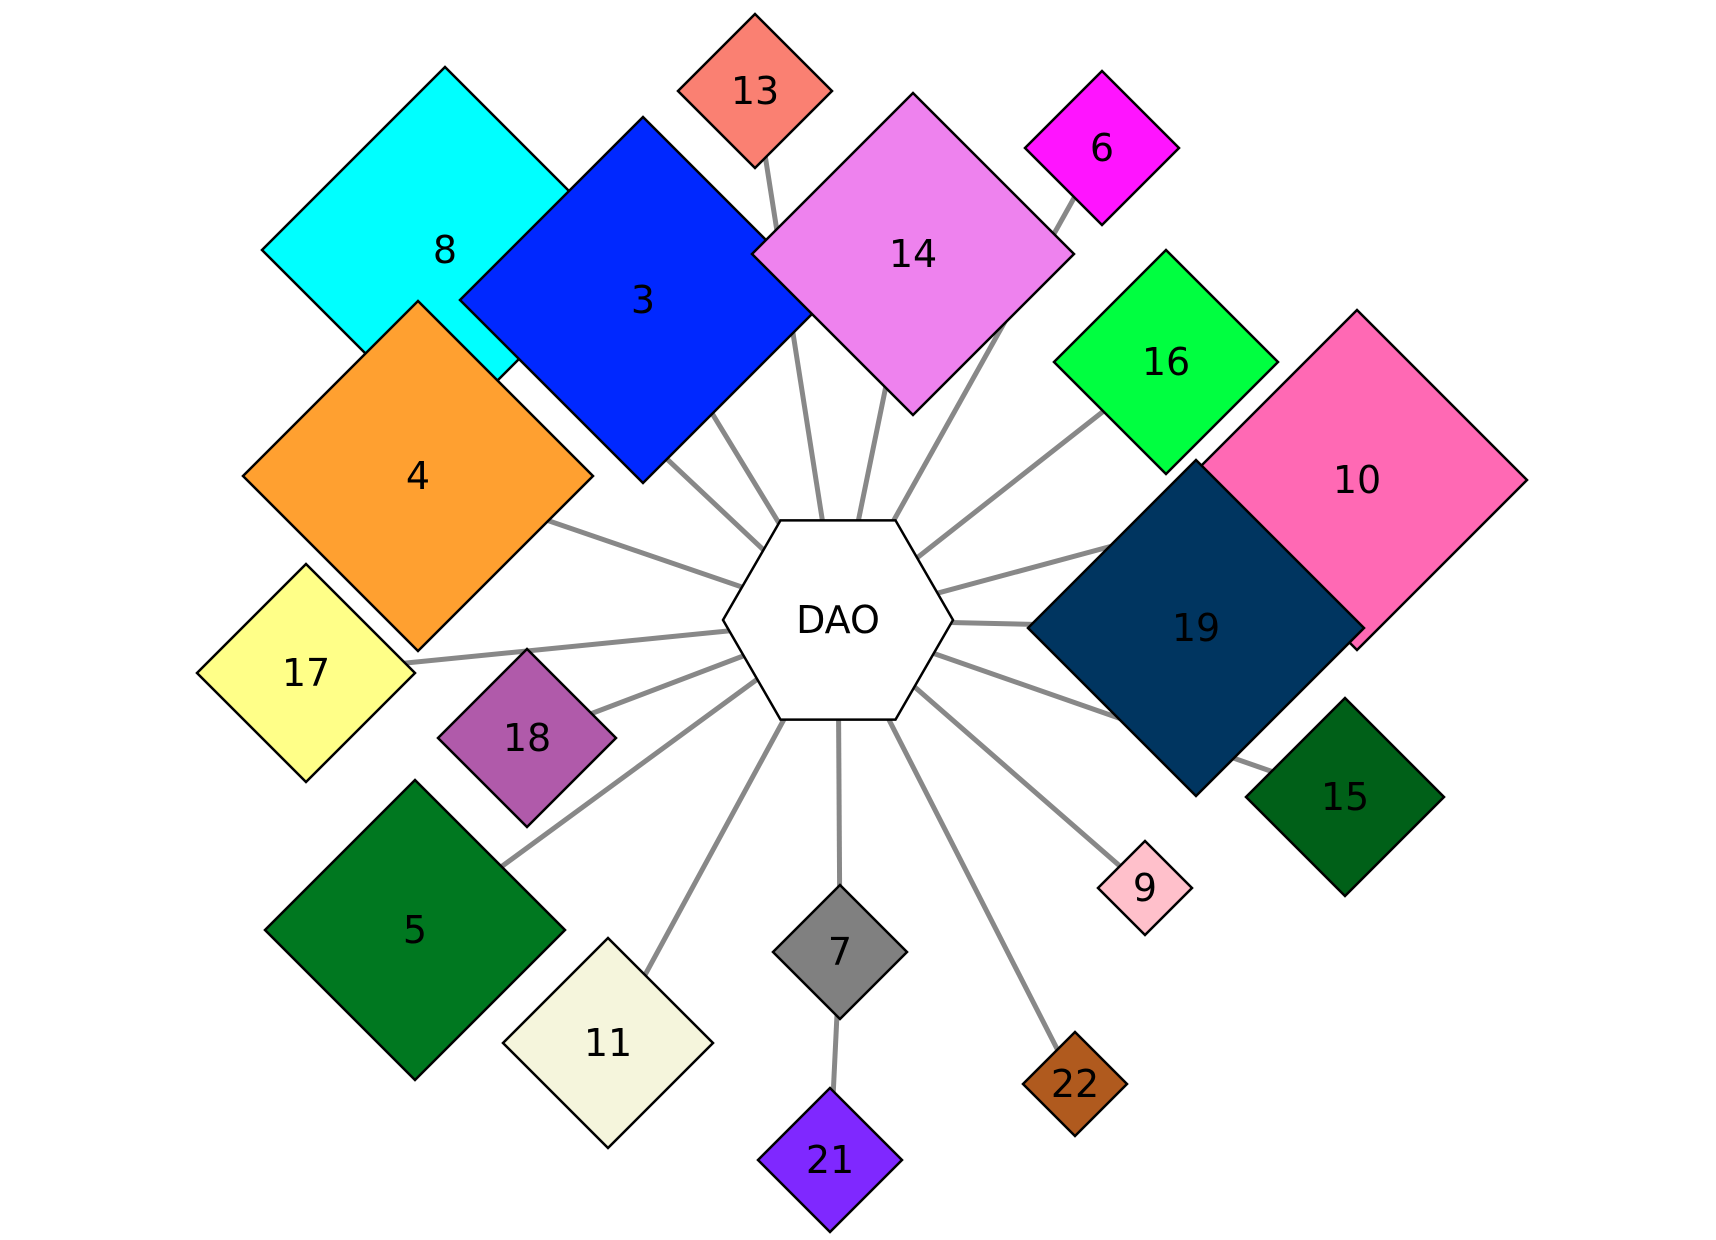  What do you see at coordinates (306, 673) in the screenshot?
I see `node-17-label: 17` at bounding box center [306, 673].